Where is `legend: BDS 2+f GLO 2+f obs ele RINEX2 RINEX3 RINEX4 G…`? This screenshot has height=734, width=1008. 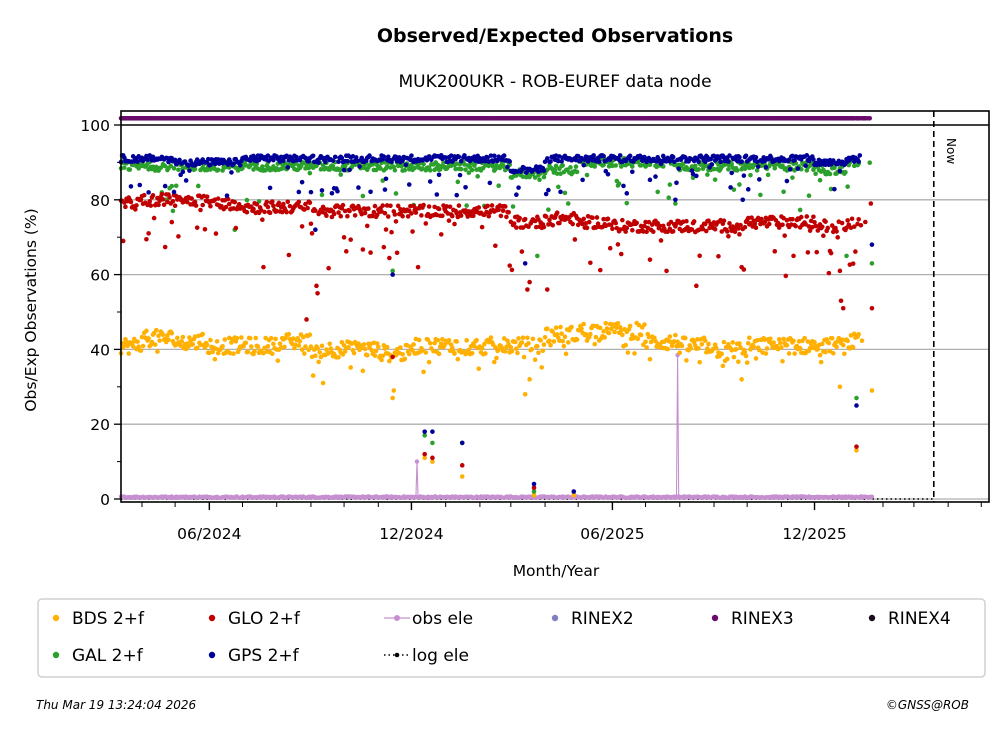 legend: BDS 2+f GLO 2+f obs ele RINEX2 RINEX3 RINEX4 G… is located at coordinates (511, 638).